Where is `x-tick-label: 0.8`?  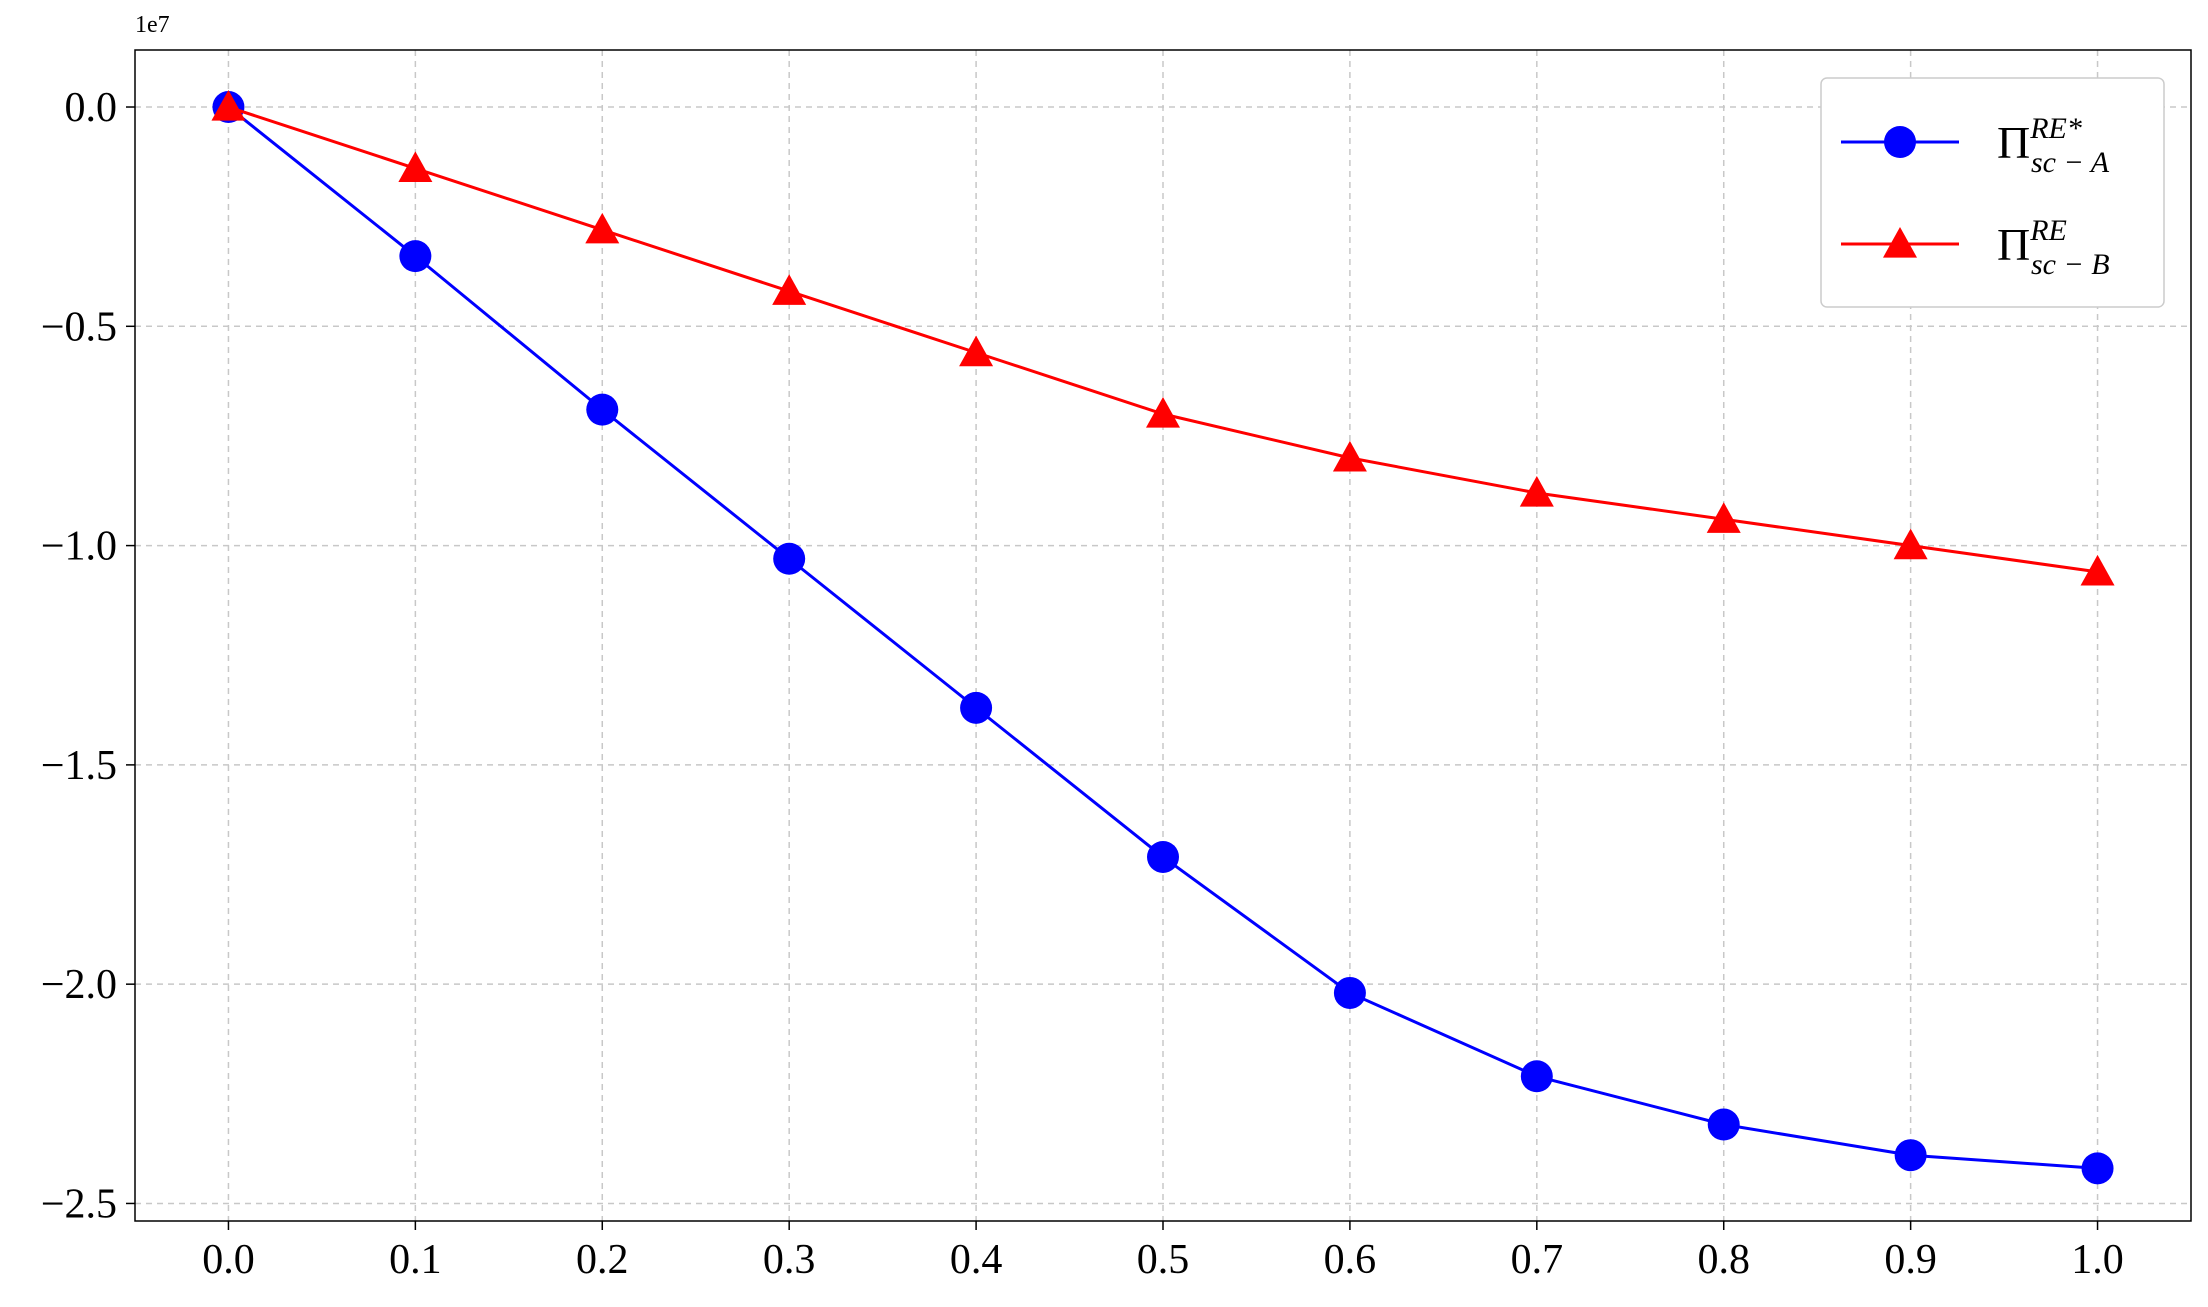
x-tick-label: 0.8 is located at coordinates (1723, 1260).